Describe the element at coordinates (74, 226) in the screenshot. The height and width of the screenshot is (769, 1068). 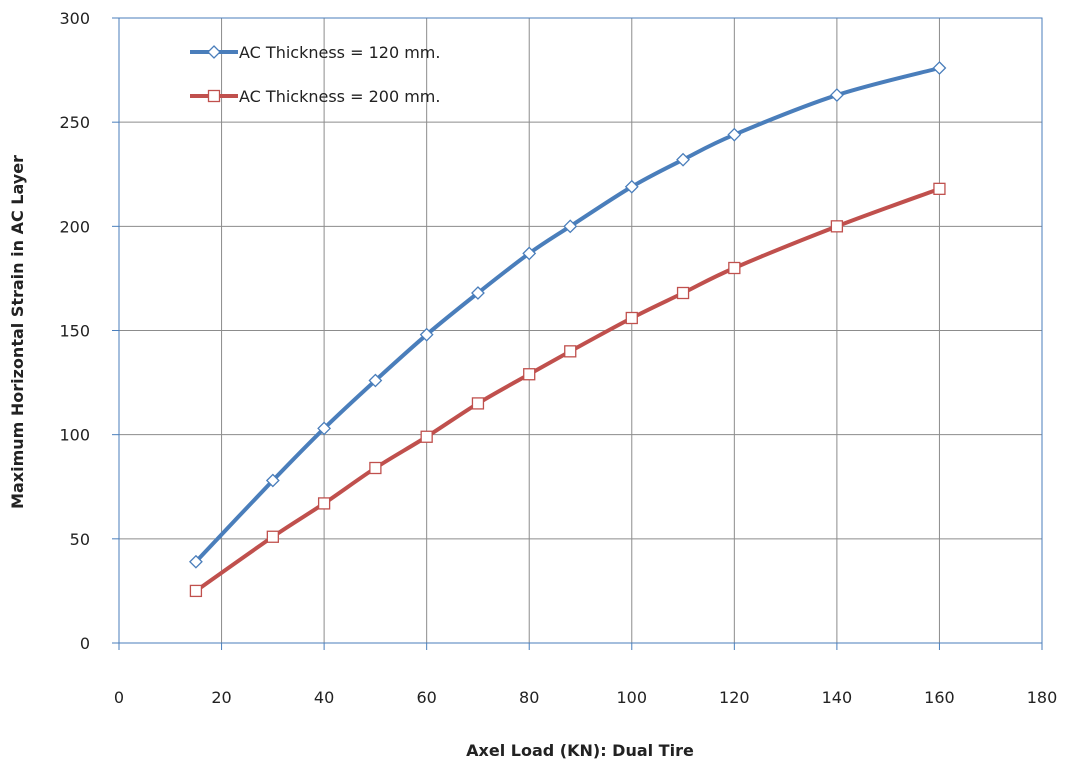
I see `y-tick-label: 200` at that location.